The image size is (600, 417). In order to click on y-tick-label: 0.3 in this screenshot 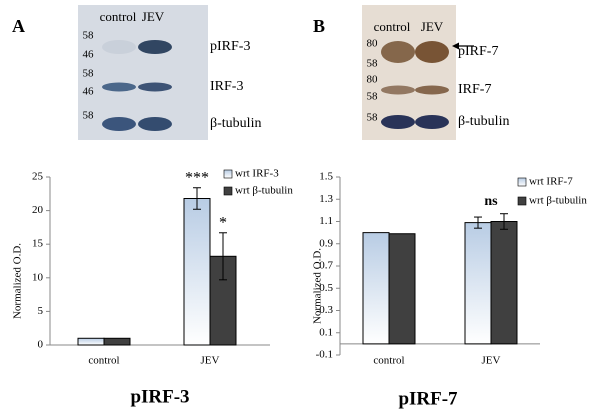, I will do `click(326, 310)`.